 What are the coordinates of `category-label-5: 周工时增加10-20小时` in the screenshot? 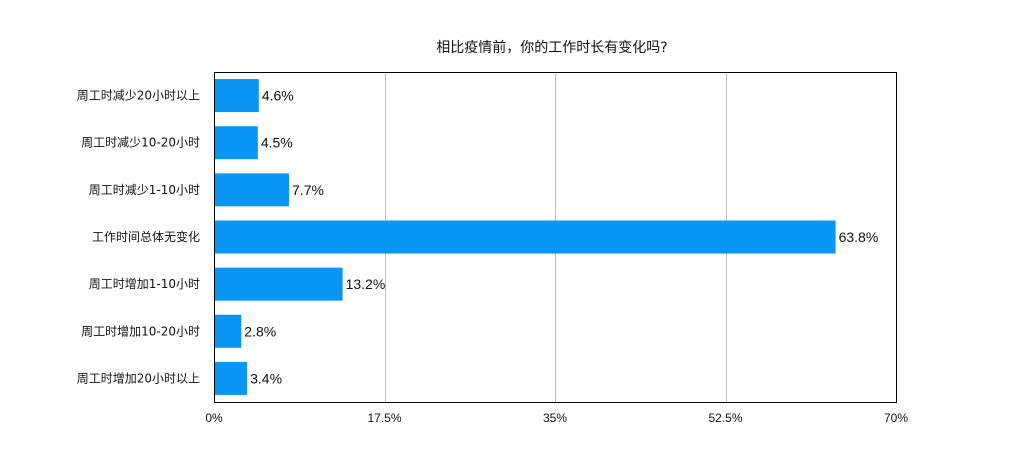 It's located at (140, 331).